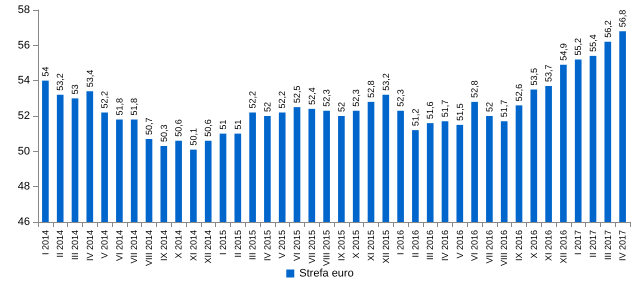 The width and height of the screenshot is (640, 288). I want to click on data-label: 53, so click(75, 89).